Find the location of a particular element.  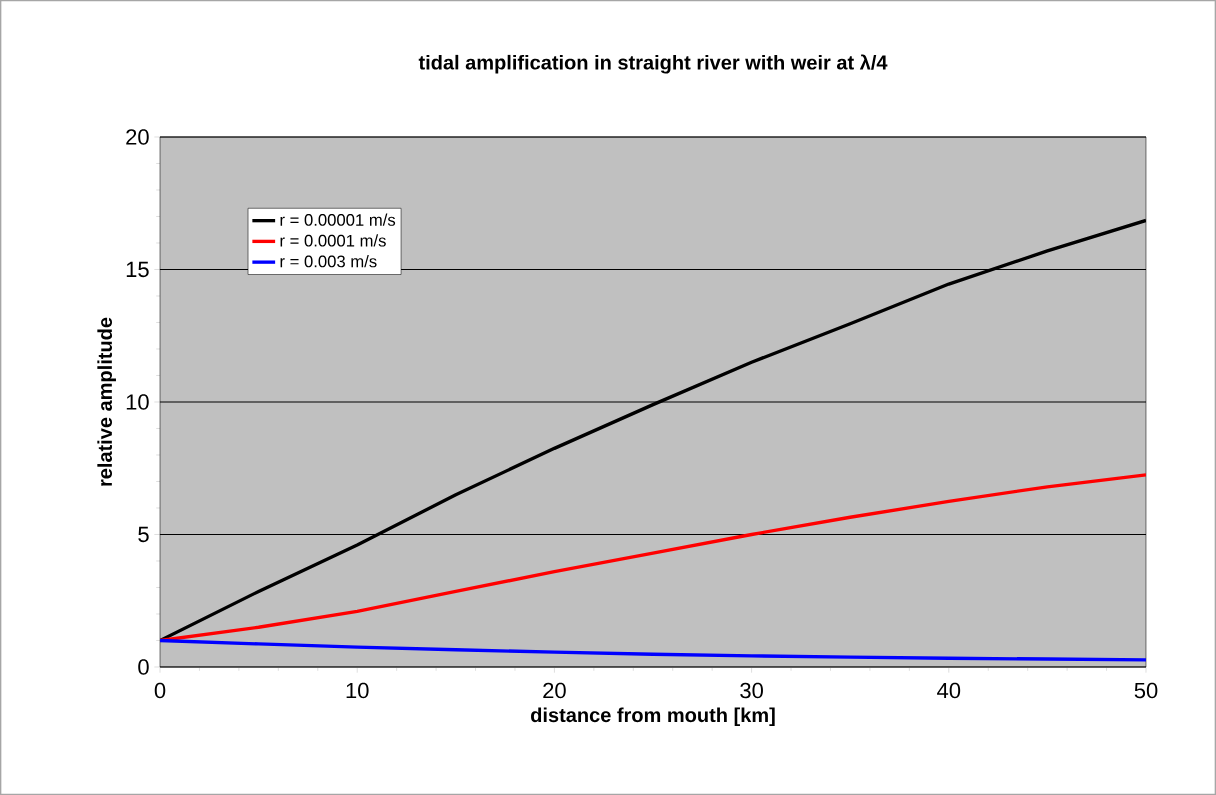

y-tick-label: 0 is located at coordinates (143, 667).